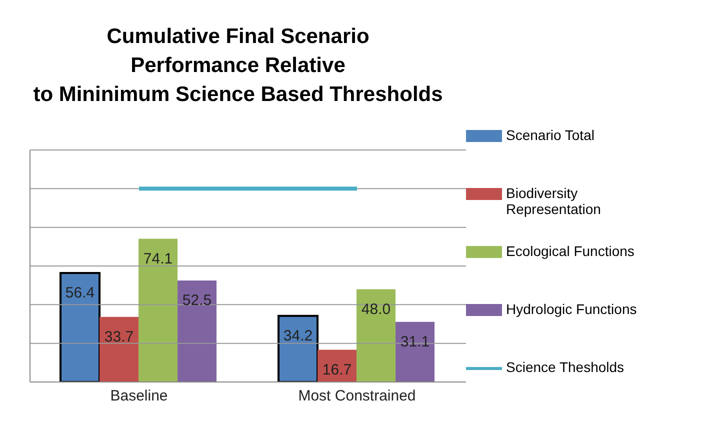  I want to click on data-label: 16.7, so click(337, 369).